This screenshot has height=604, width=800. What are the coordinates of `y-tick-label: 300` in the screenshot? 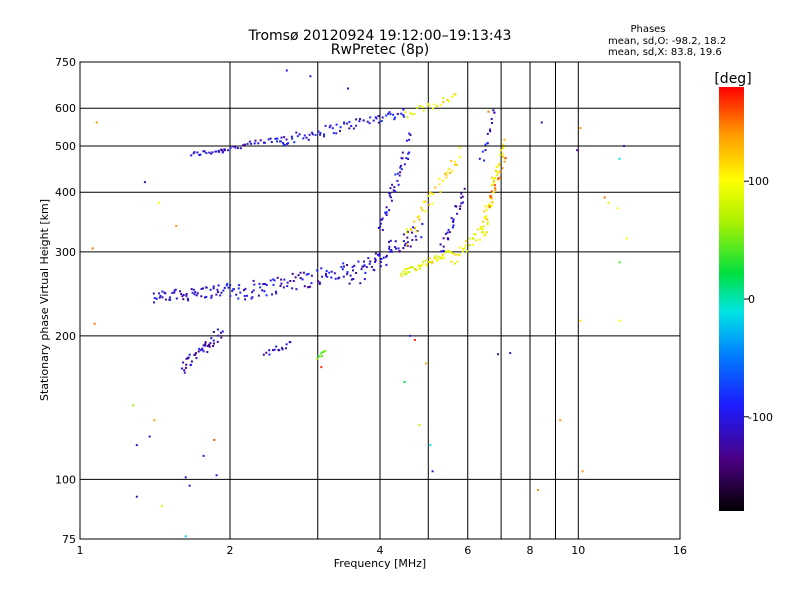 It's located at (65, 252).